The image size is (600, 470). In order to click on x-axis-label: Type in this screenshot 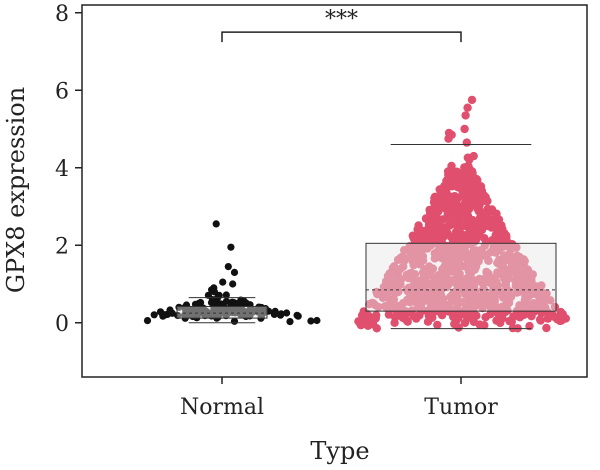, I will do `click(339, 451)`.